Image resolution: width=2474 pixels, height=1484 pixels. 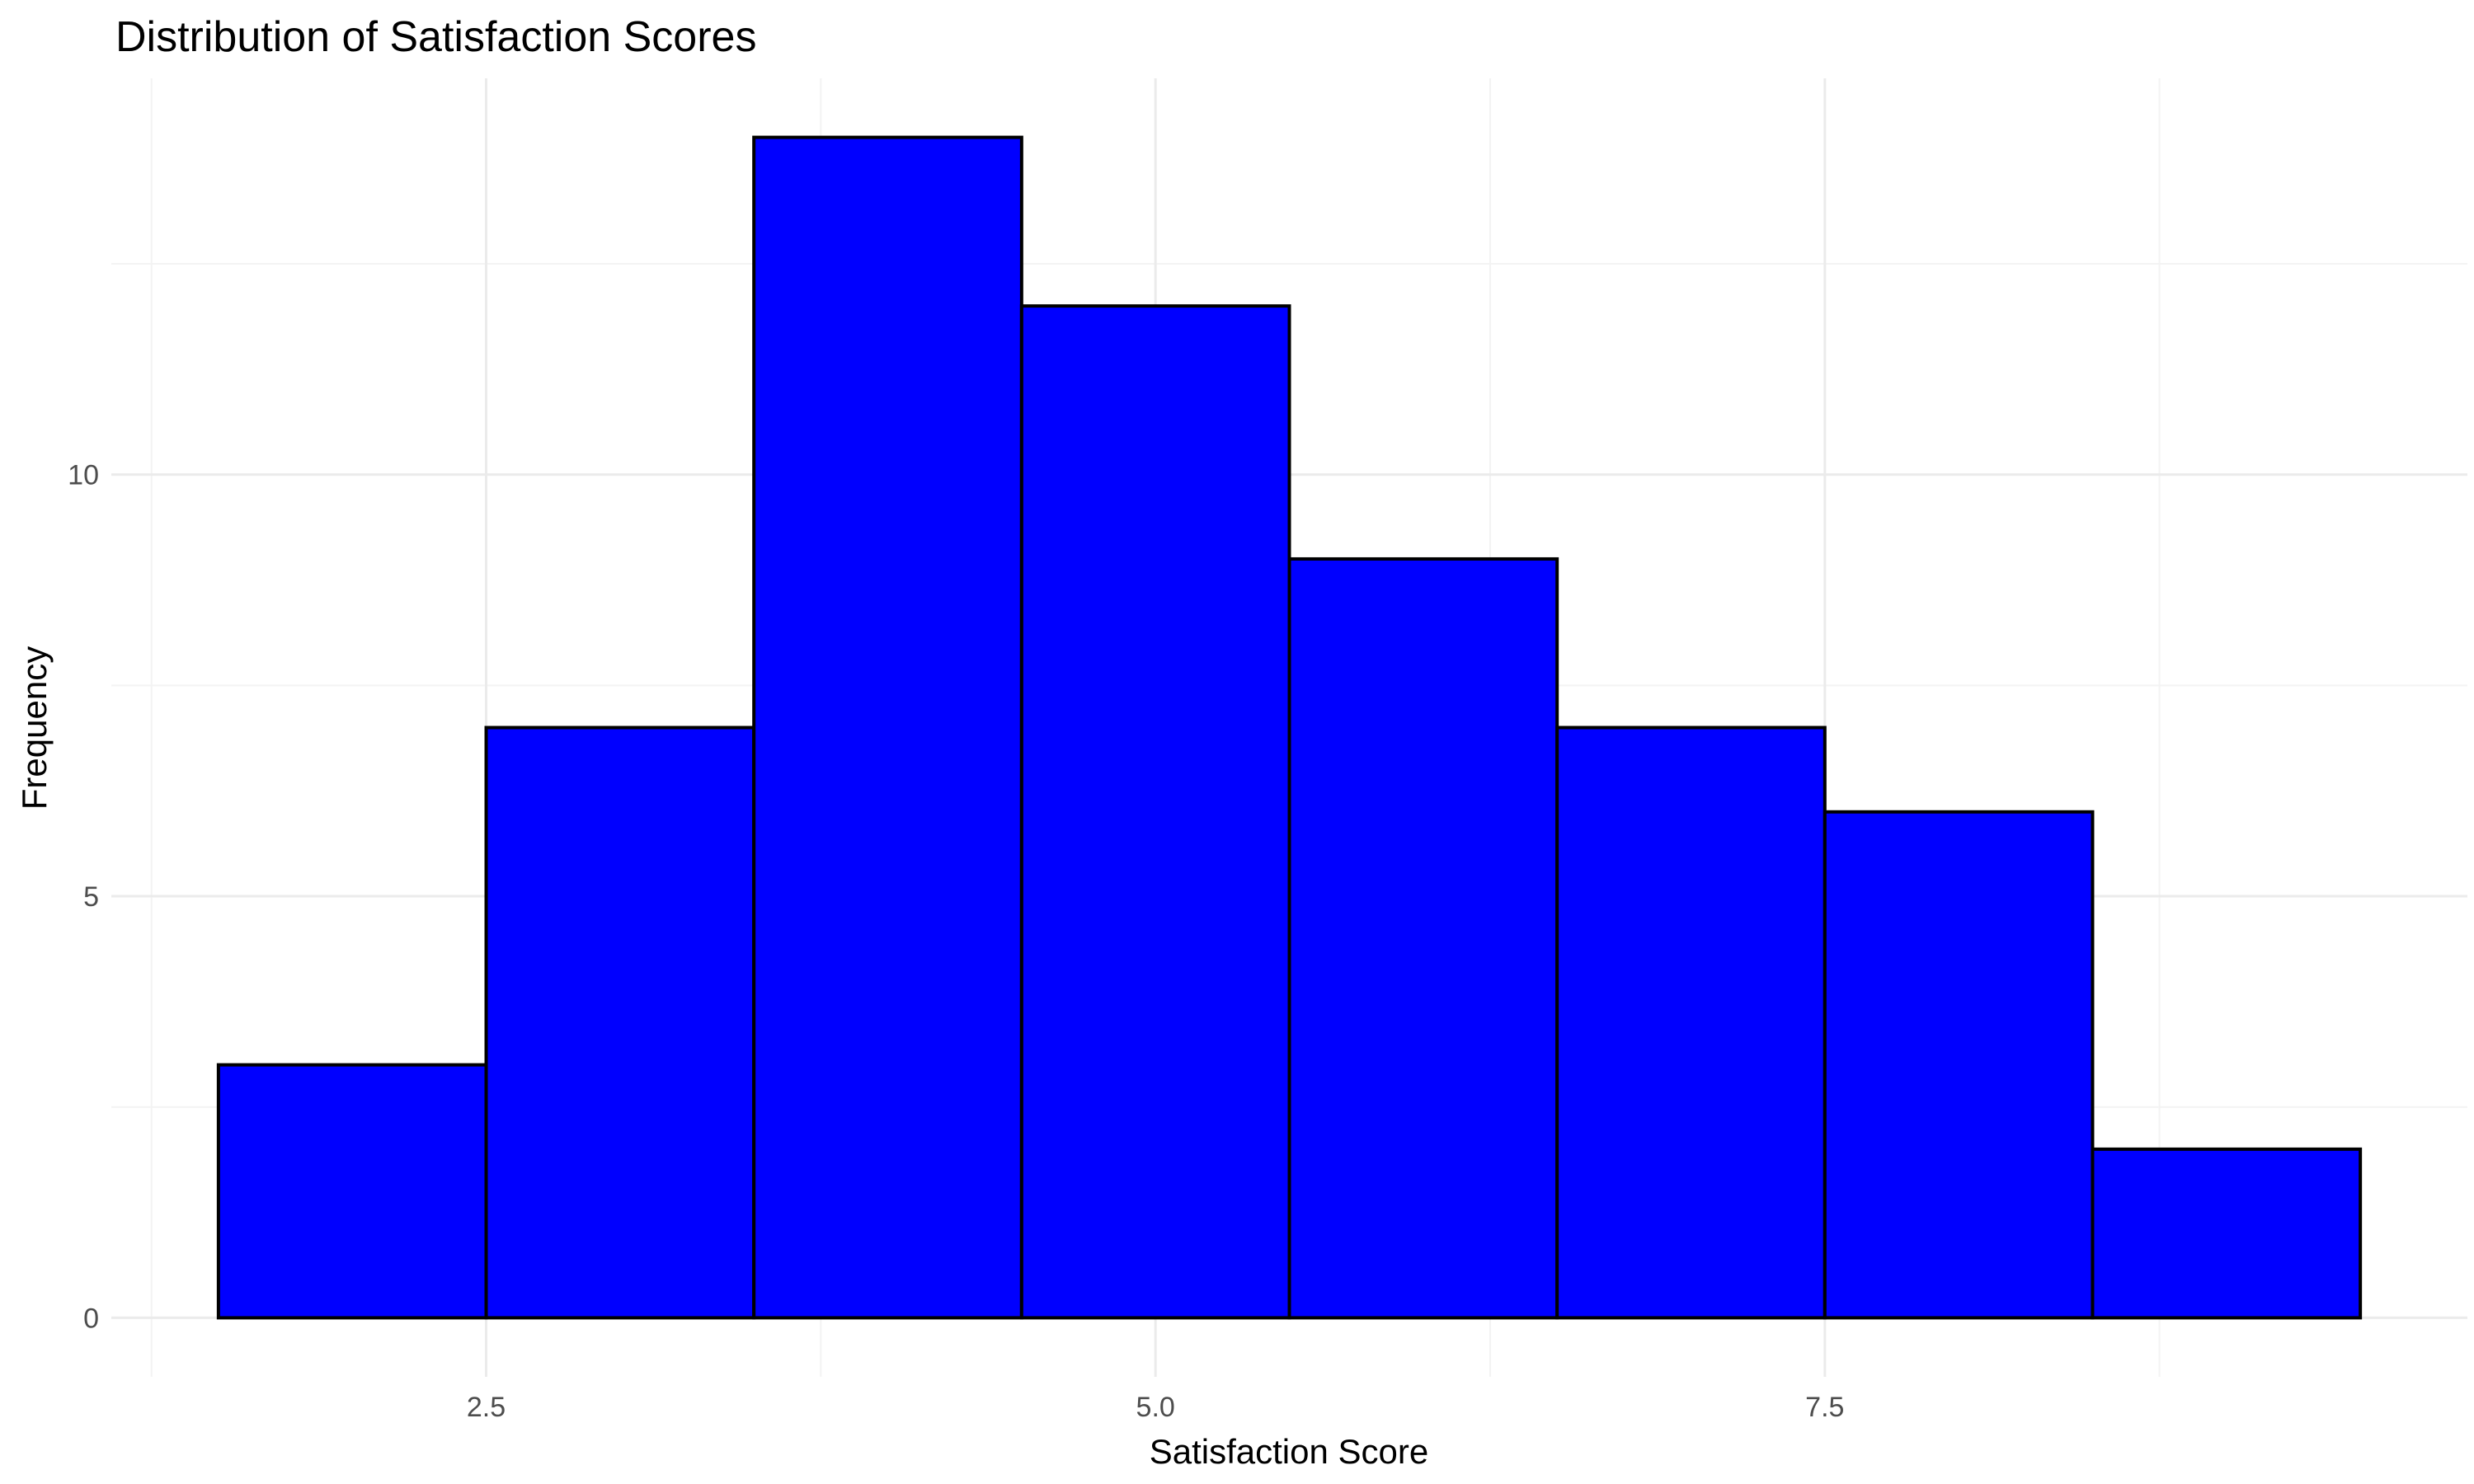 What do you see at coordinates (1289, 1452) in the screenshot?
I see `x-axis-title: Satisfaction Score` at bounding box center [1289, 1452].